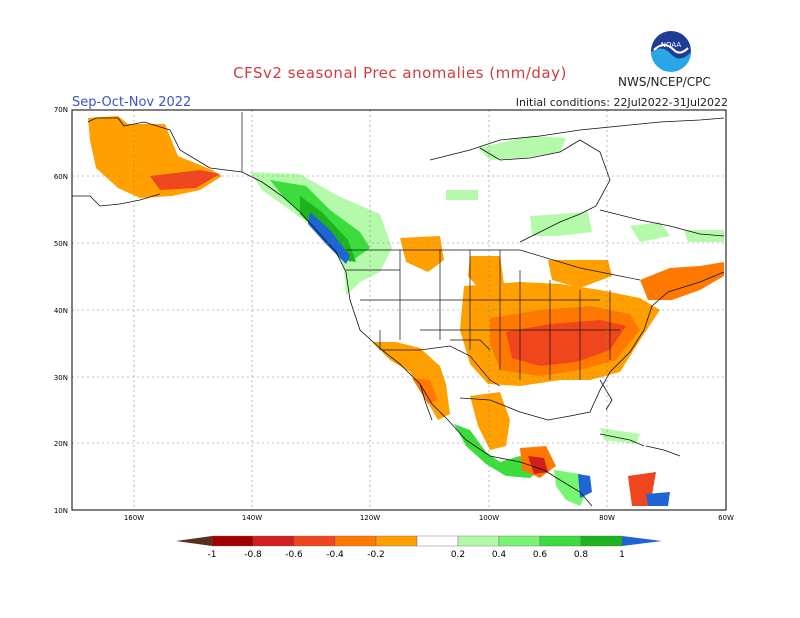 The width and height of the screenshot is (800, 618). Describe the element at coordinates (400, 73) in the screenshot. I see `map-title: CFSv2 seasonal Prec anomalies (mm/day)` at that location.